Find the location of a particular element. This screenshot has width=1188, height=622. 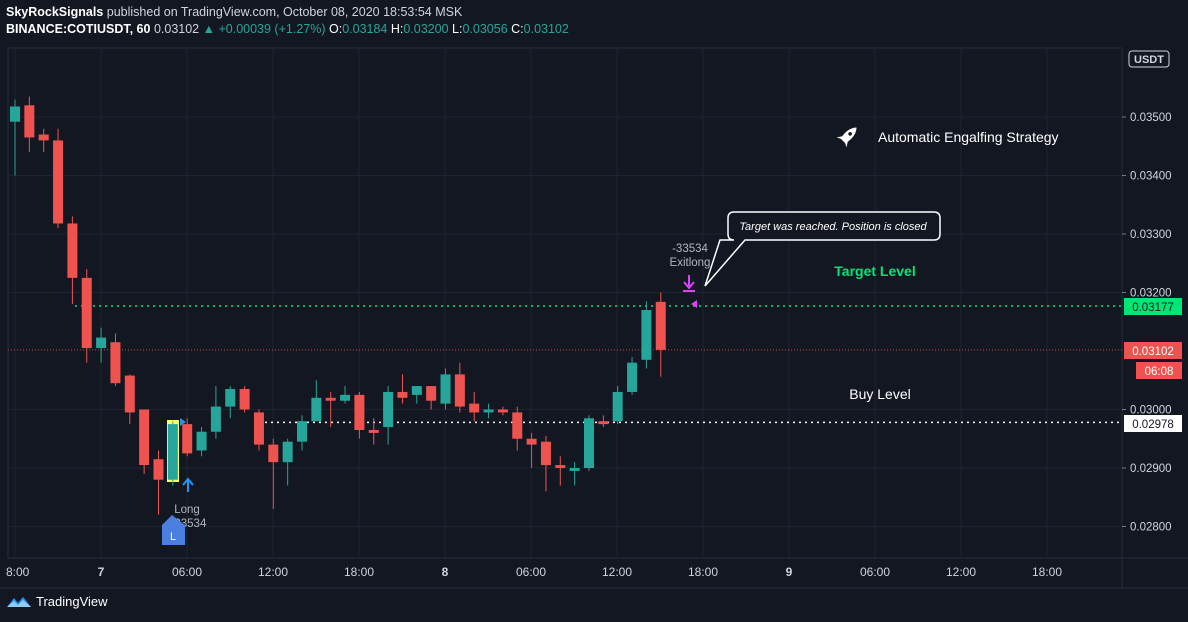

target-price-tag is located at coordinates (1153, 306).